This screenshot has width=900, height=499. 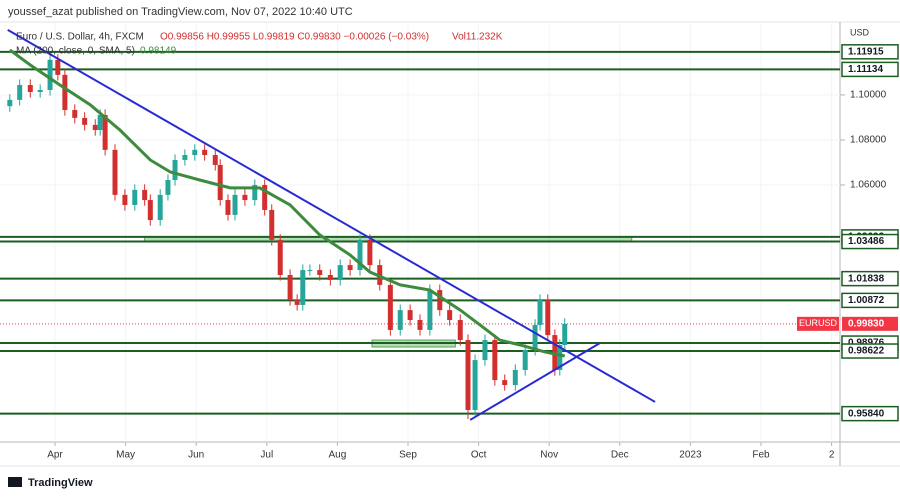 What do you see at coordinates (868, 140) in the screenshot?
I see `y-tick-label: 1.08000` at bounding box center [868, 140].